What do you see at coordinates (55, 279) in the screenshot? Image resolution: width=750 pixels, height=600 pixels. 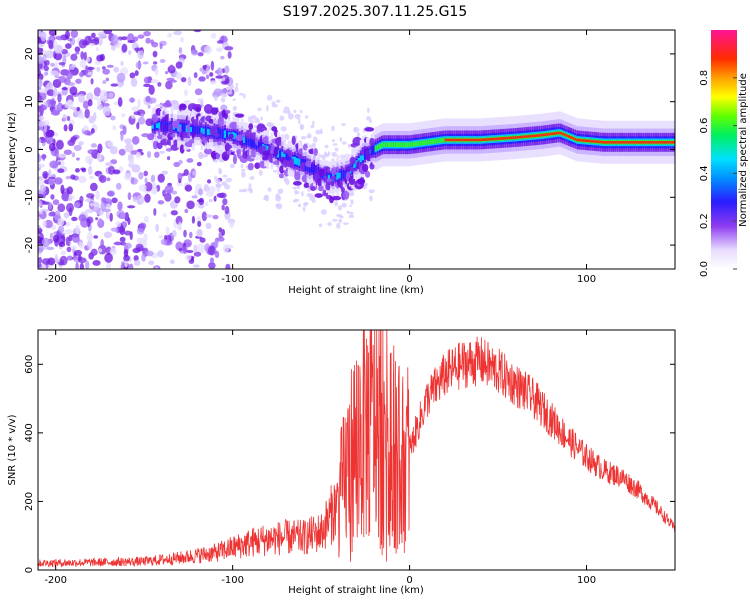 I see `heatmap-xtick-label: -200` at bounding box center [55, 279].